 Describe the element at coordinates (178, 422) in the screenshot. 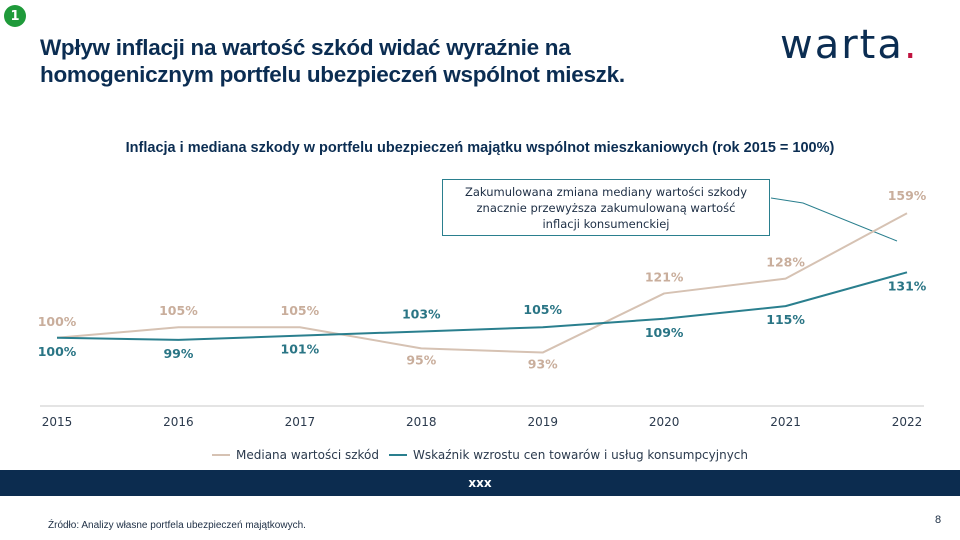

I see `x-tick-label: 2016` at that location.